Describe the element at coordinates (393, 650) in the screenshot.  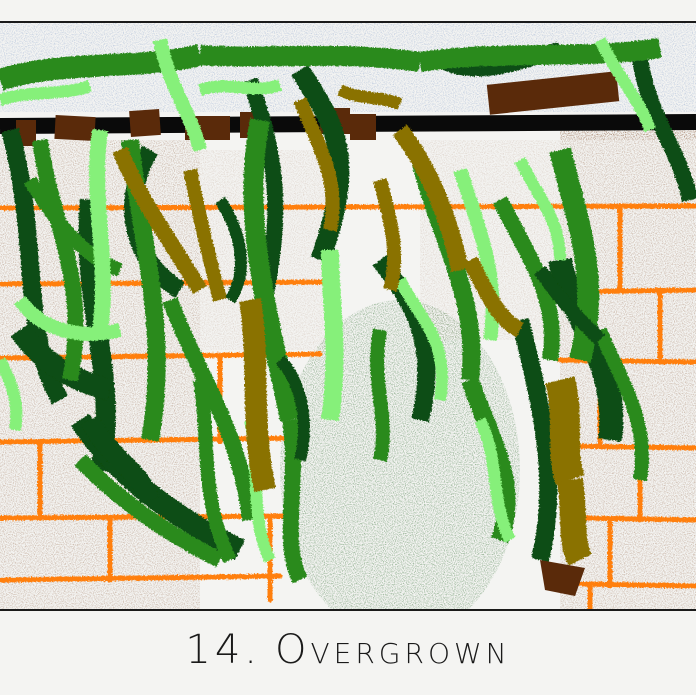
I see `caption-title: Overgrown` at that location.